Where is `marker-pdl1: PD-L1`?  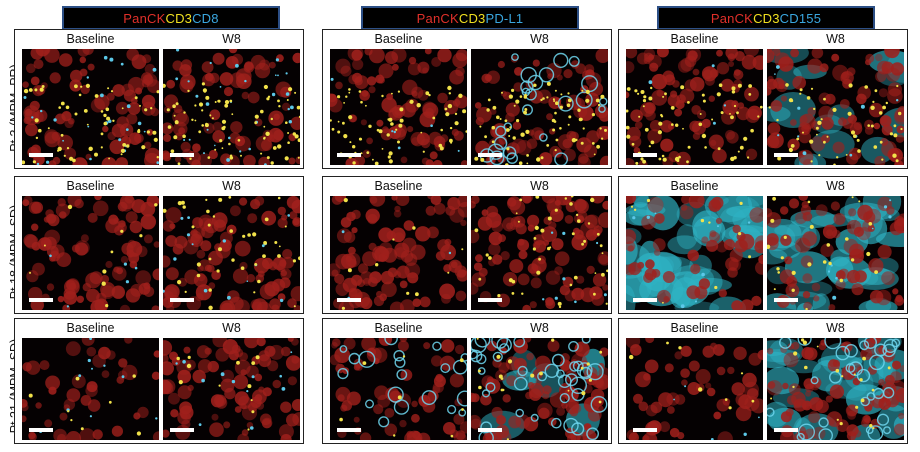
marker-pdl1: PD-L1 is located at coordinates (504, 18).